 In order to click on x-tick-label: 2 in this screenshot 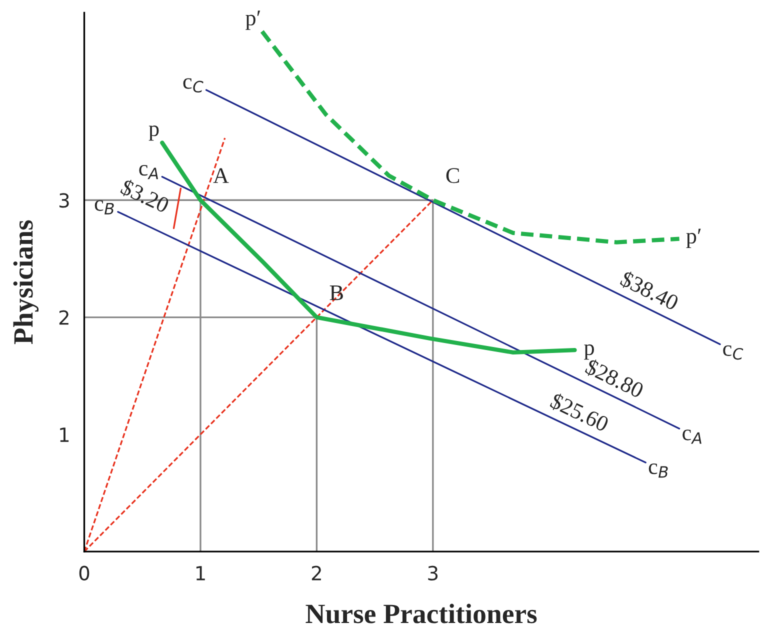, I will do `click(316, 573)`.